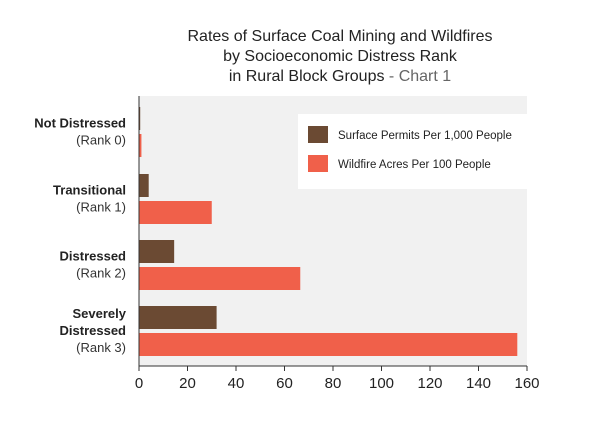  Describe the element at coordinates (478, 383) in the screenshot. I see `x-tick-label: 140` at that location.